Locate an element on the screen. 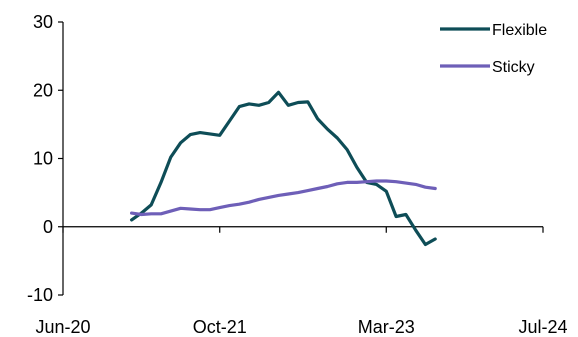 The width and height of the screenshot is (578, 337). series-line-sticky is located at coordinates (283, 198).